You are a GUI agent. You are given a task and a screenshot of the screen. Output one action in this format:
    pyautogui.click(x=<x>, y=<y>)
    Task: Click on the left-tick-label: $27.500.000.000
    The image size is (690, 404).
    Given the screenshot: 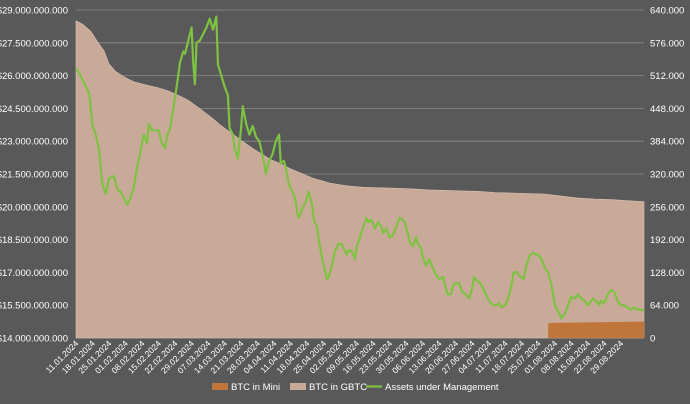 What is the action you would take?
    pyautogui.click(x=34, y=43)
    